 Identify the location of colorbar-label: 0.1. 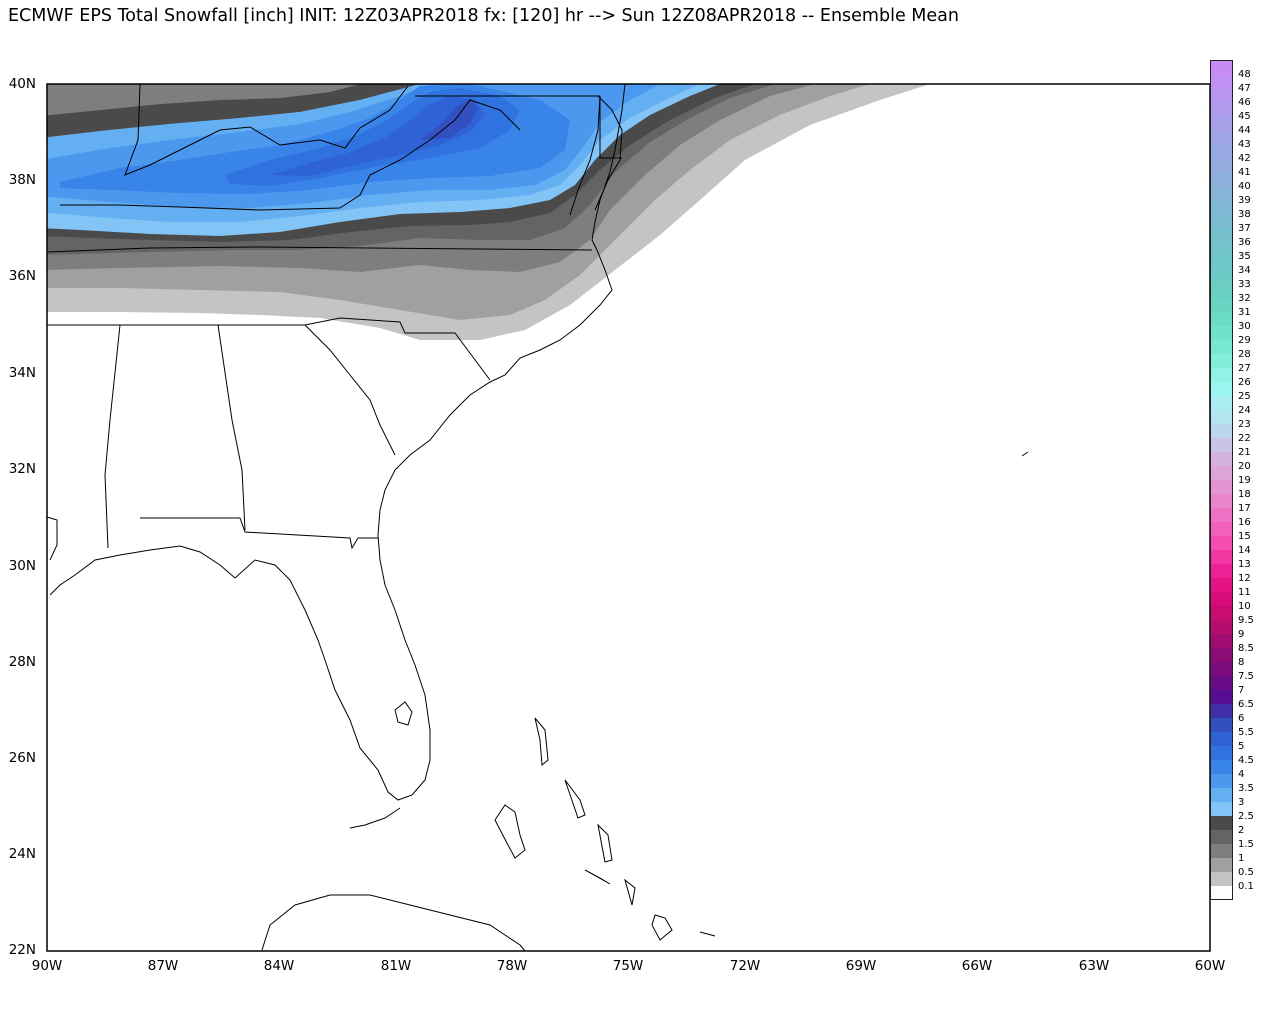
(1246, 886).